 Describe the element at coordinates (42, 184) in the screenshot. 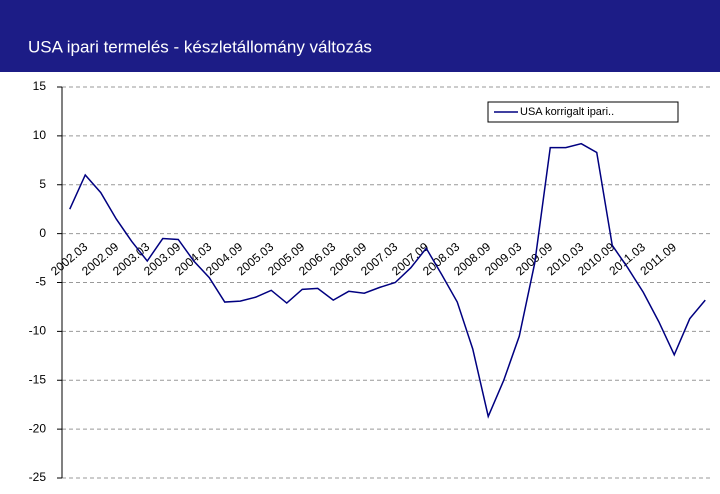

I see `y-tick-label: 5` at that location.